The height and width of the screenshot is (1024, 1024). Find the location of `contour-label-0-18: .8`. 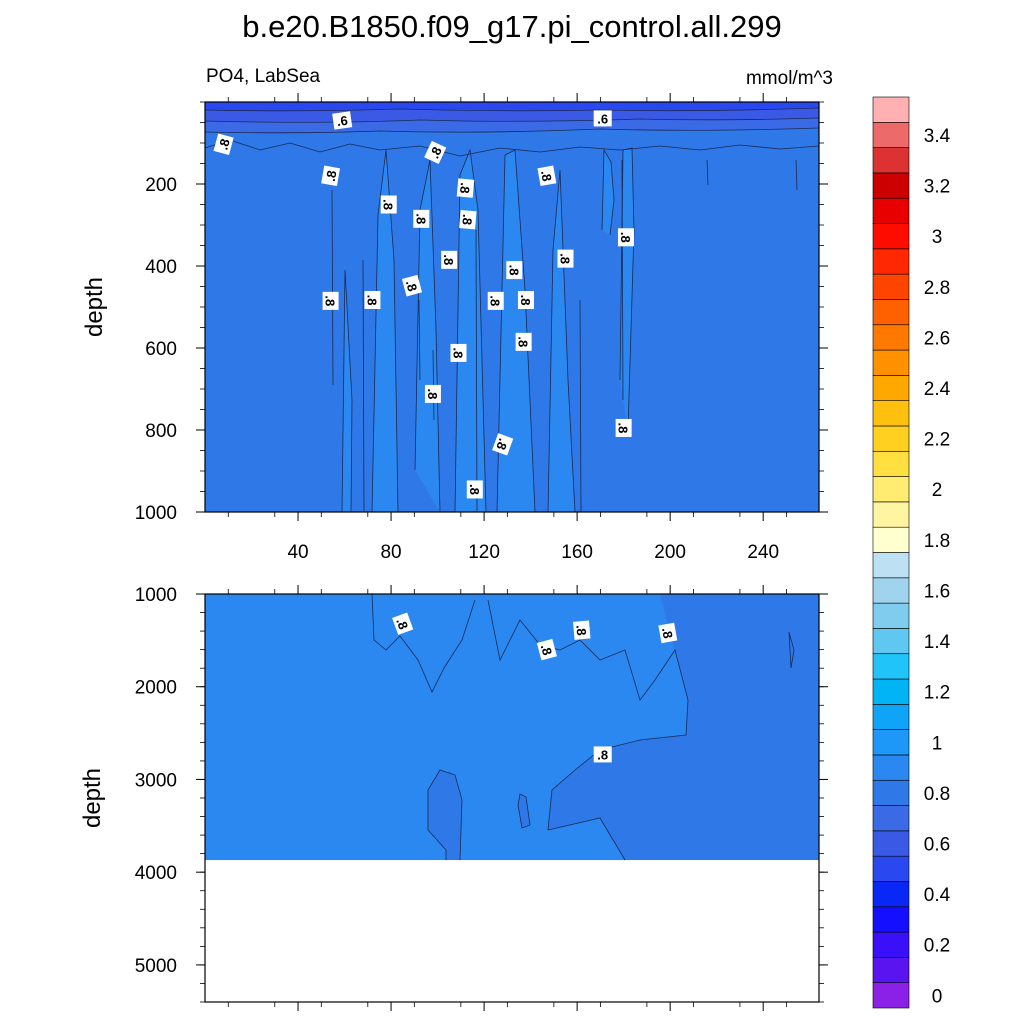

contour-label-0-18: .8 is located at coordinates (525, 300).